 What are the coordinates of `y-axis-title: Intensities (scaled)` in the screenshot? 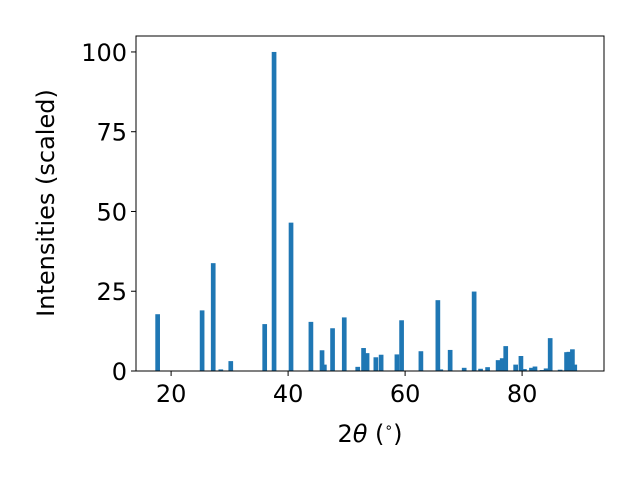 It's located at (46, 203).